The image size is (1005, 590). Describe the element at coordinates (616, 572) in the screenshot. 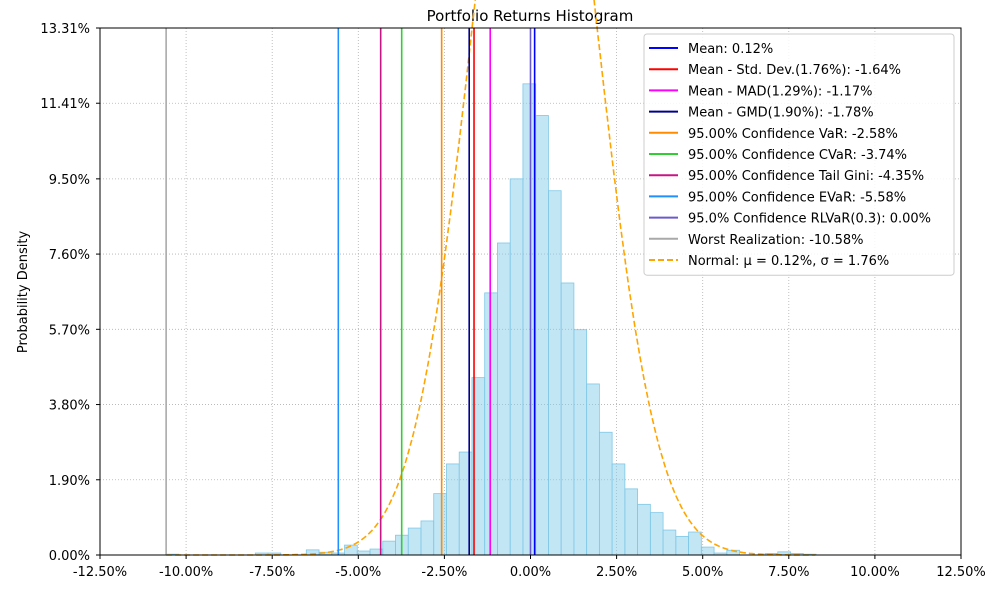

I see `x-tick-label: 2.50%` at that location.